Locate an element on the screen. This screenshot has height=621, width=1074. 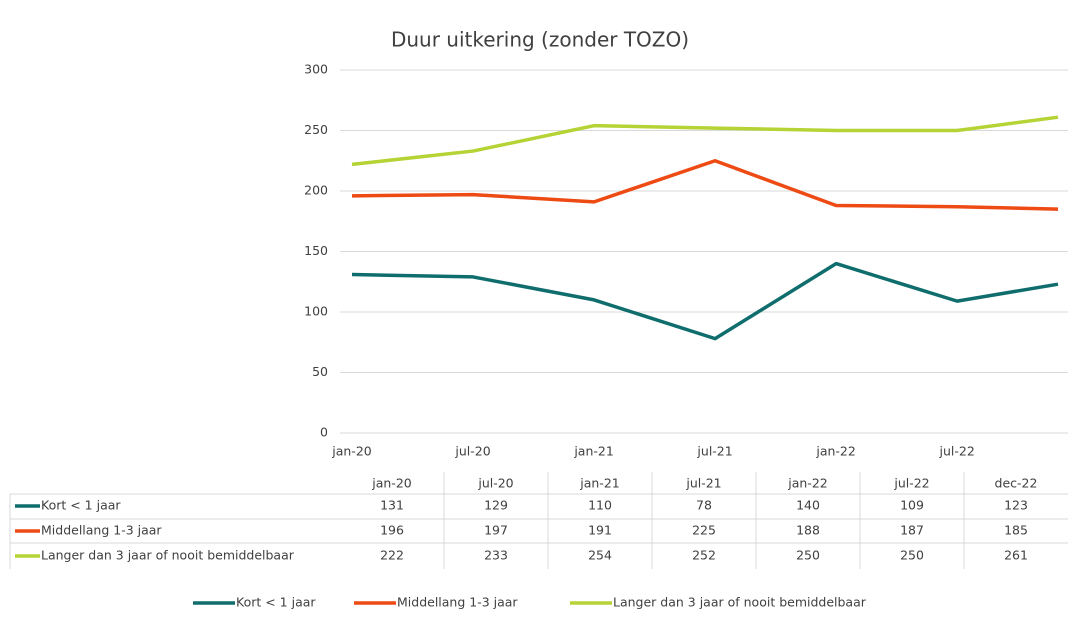
table-cell: 187 is located at coordinates (912, 530).